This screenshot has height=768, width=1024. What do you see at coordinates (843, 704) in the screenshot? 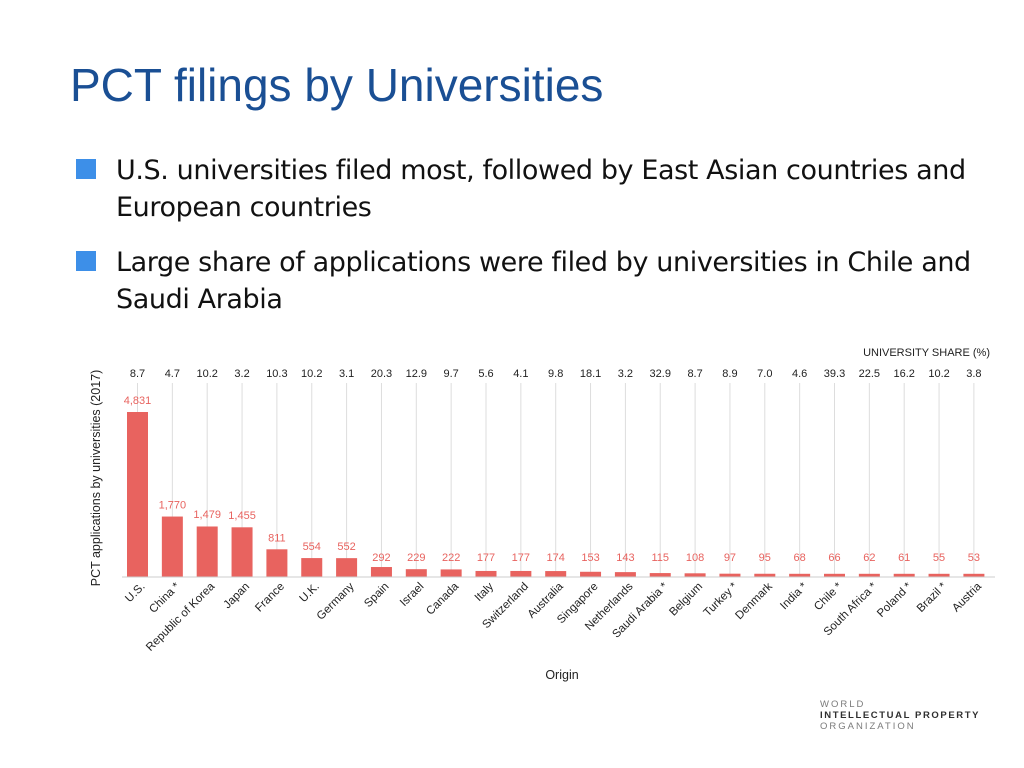
I see `logo-line-world: WORLD` at bounding box center [843, 704].